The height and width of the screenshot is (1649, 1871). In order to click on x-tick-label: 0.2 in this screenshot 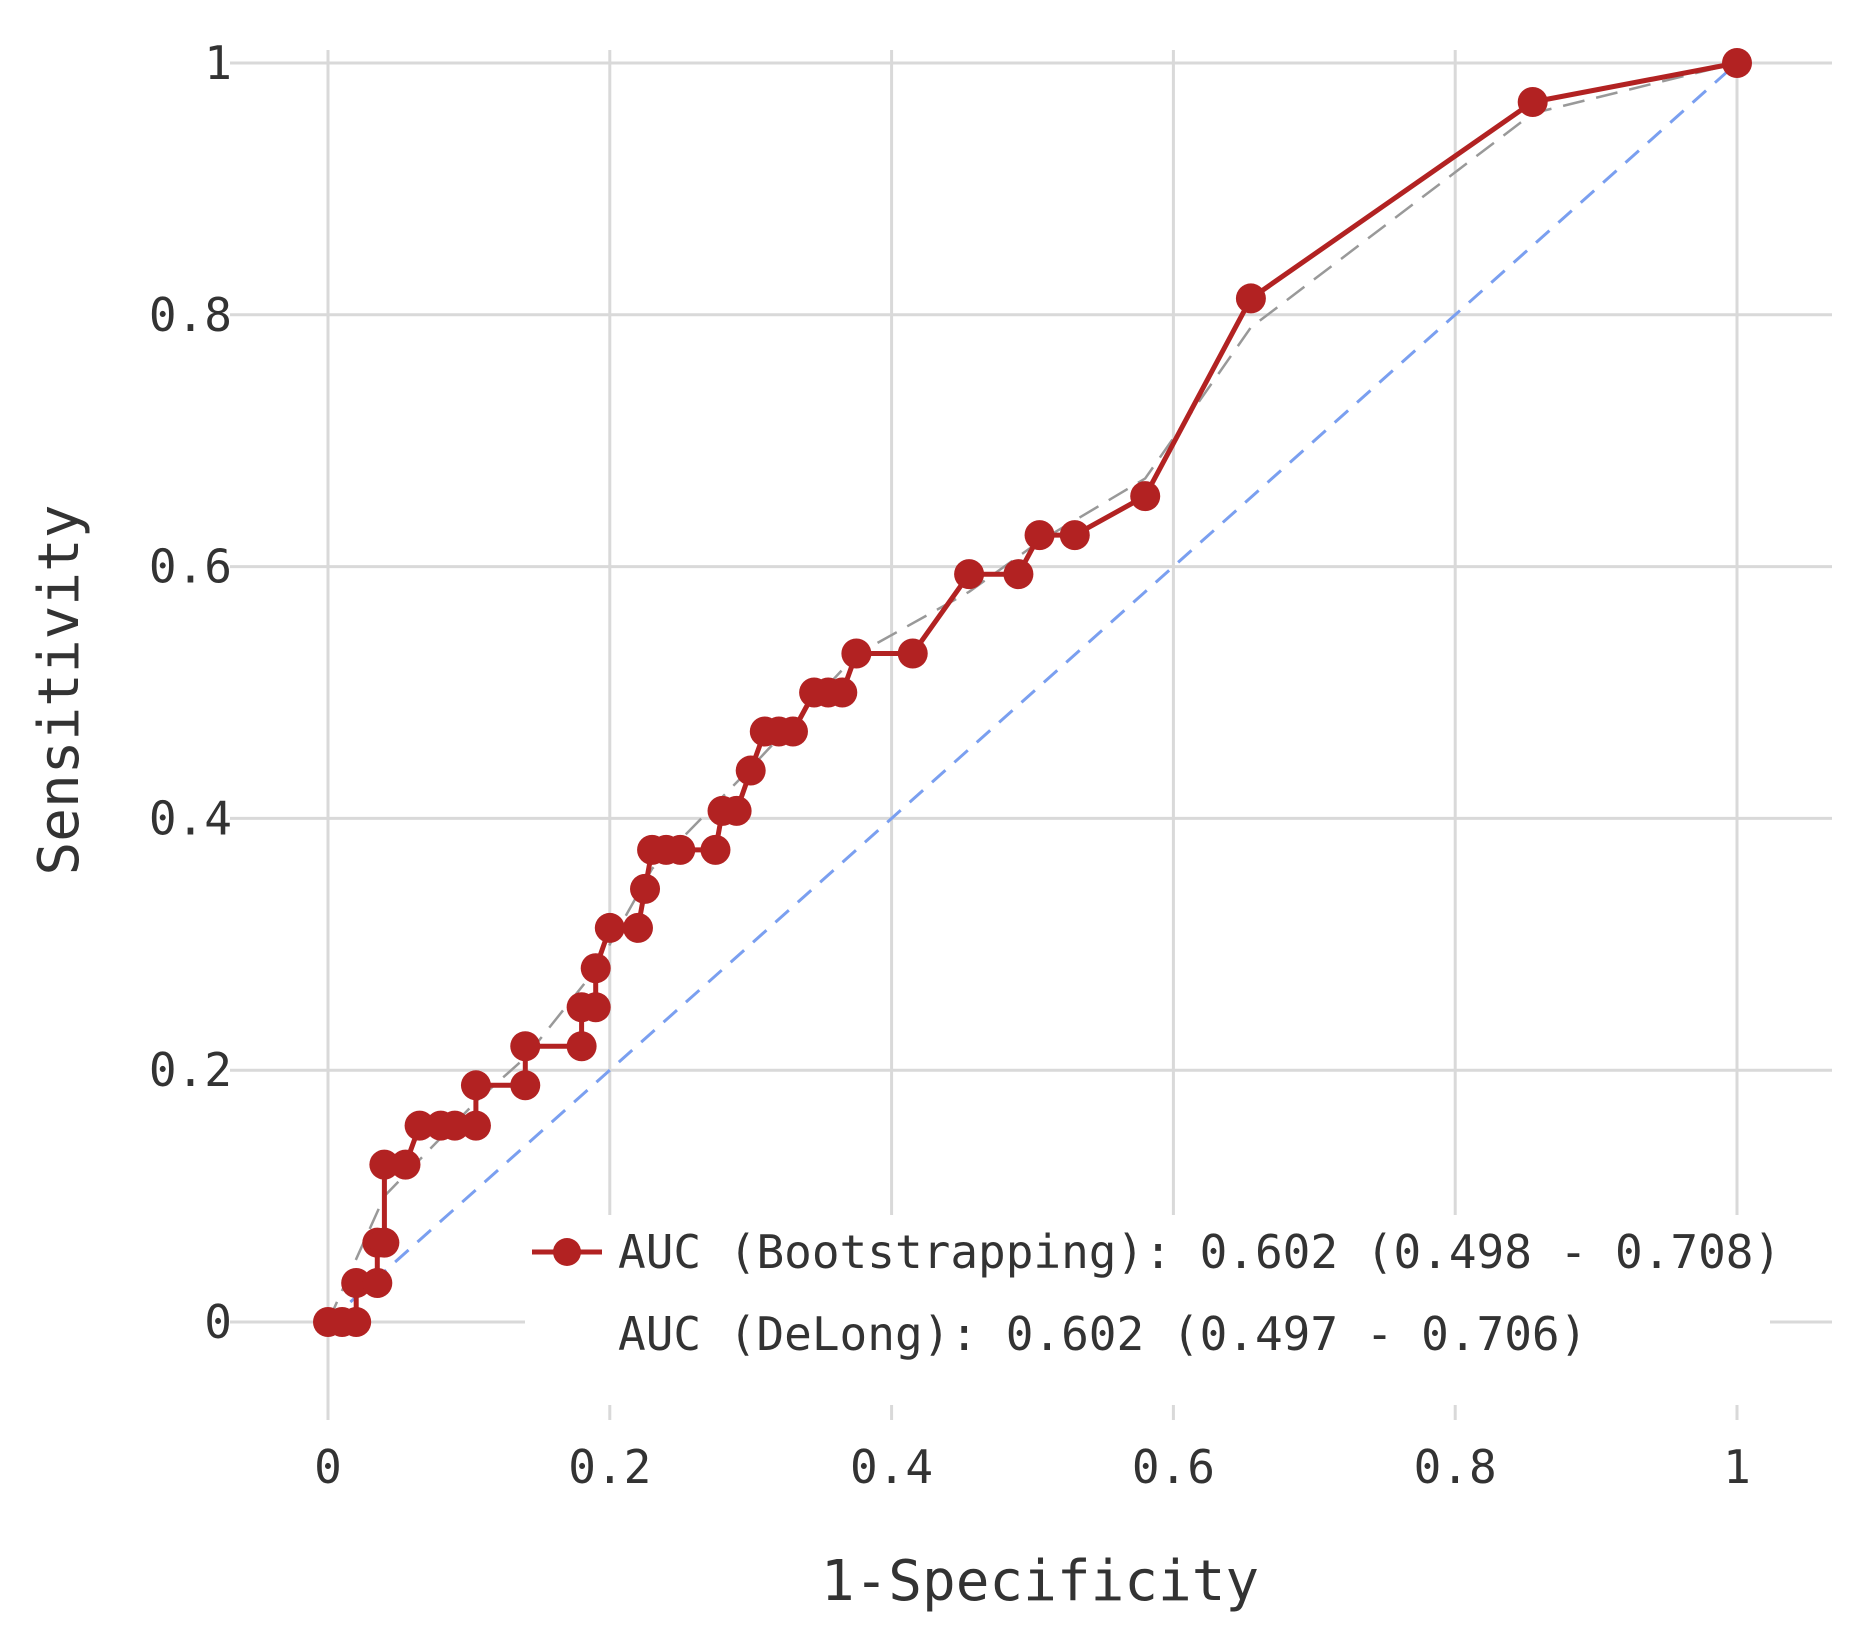, I will do `click(609, 1467)`.